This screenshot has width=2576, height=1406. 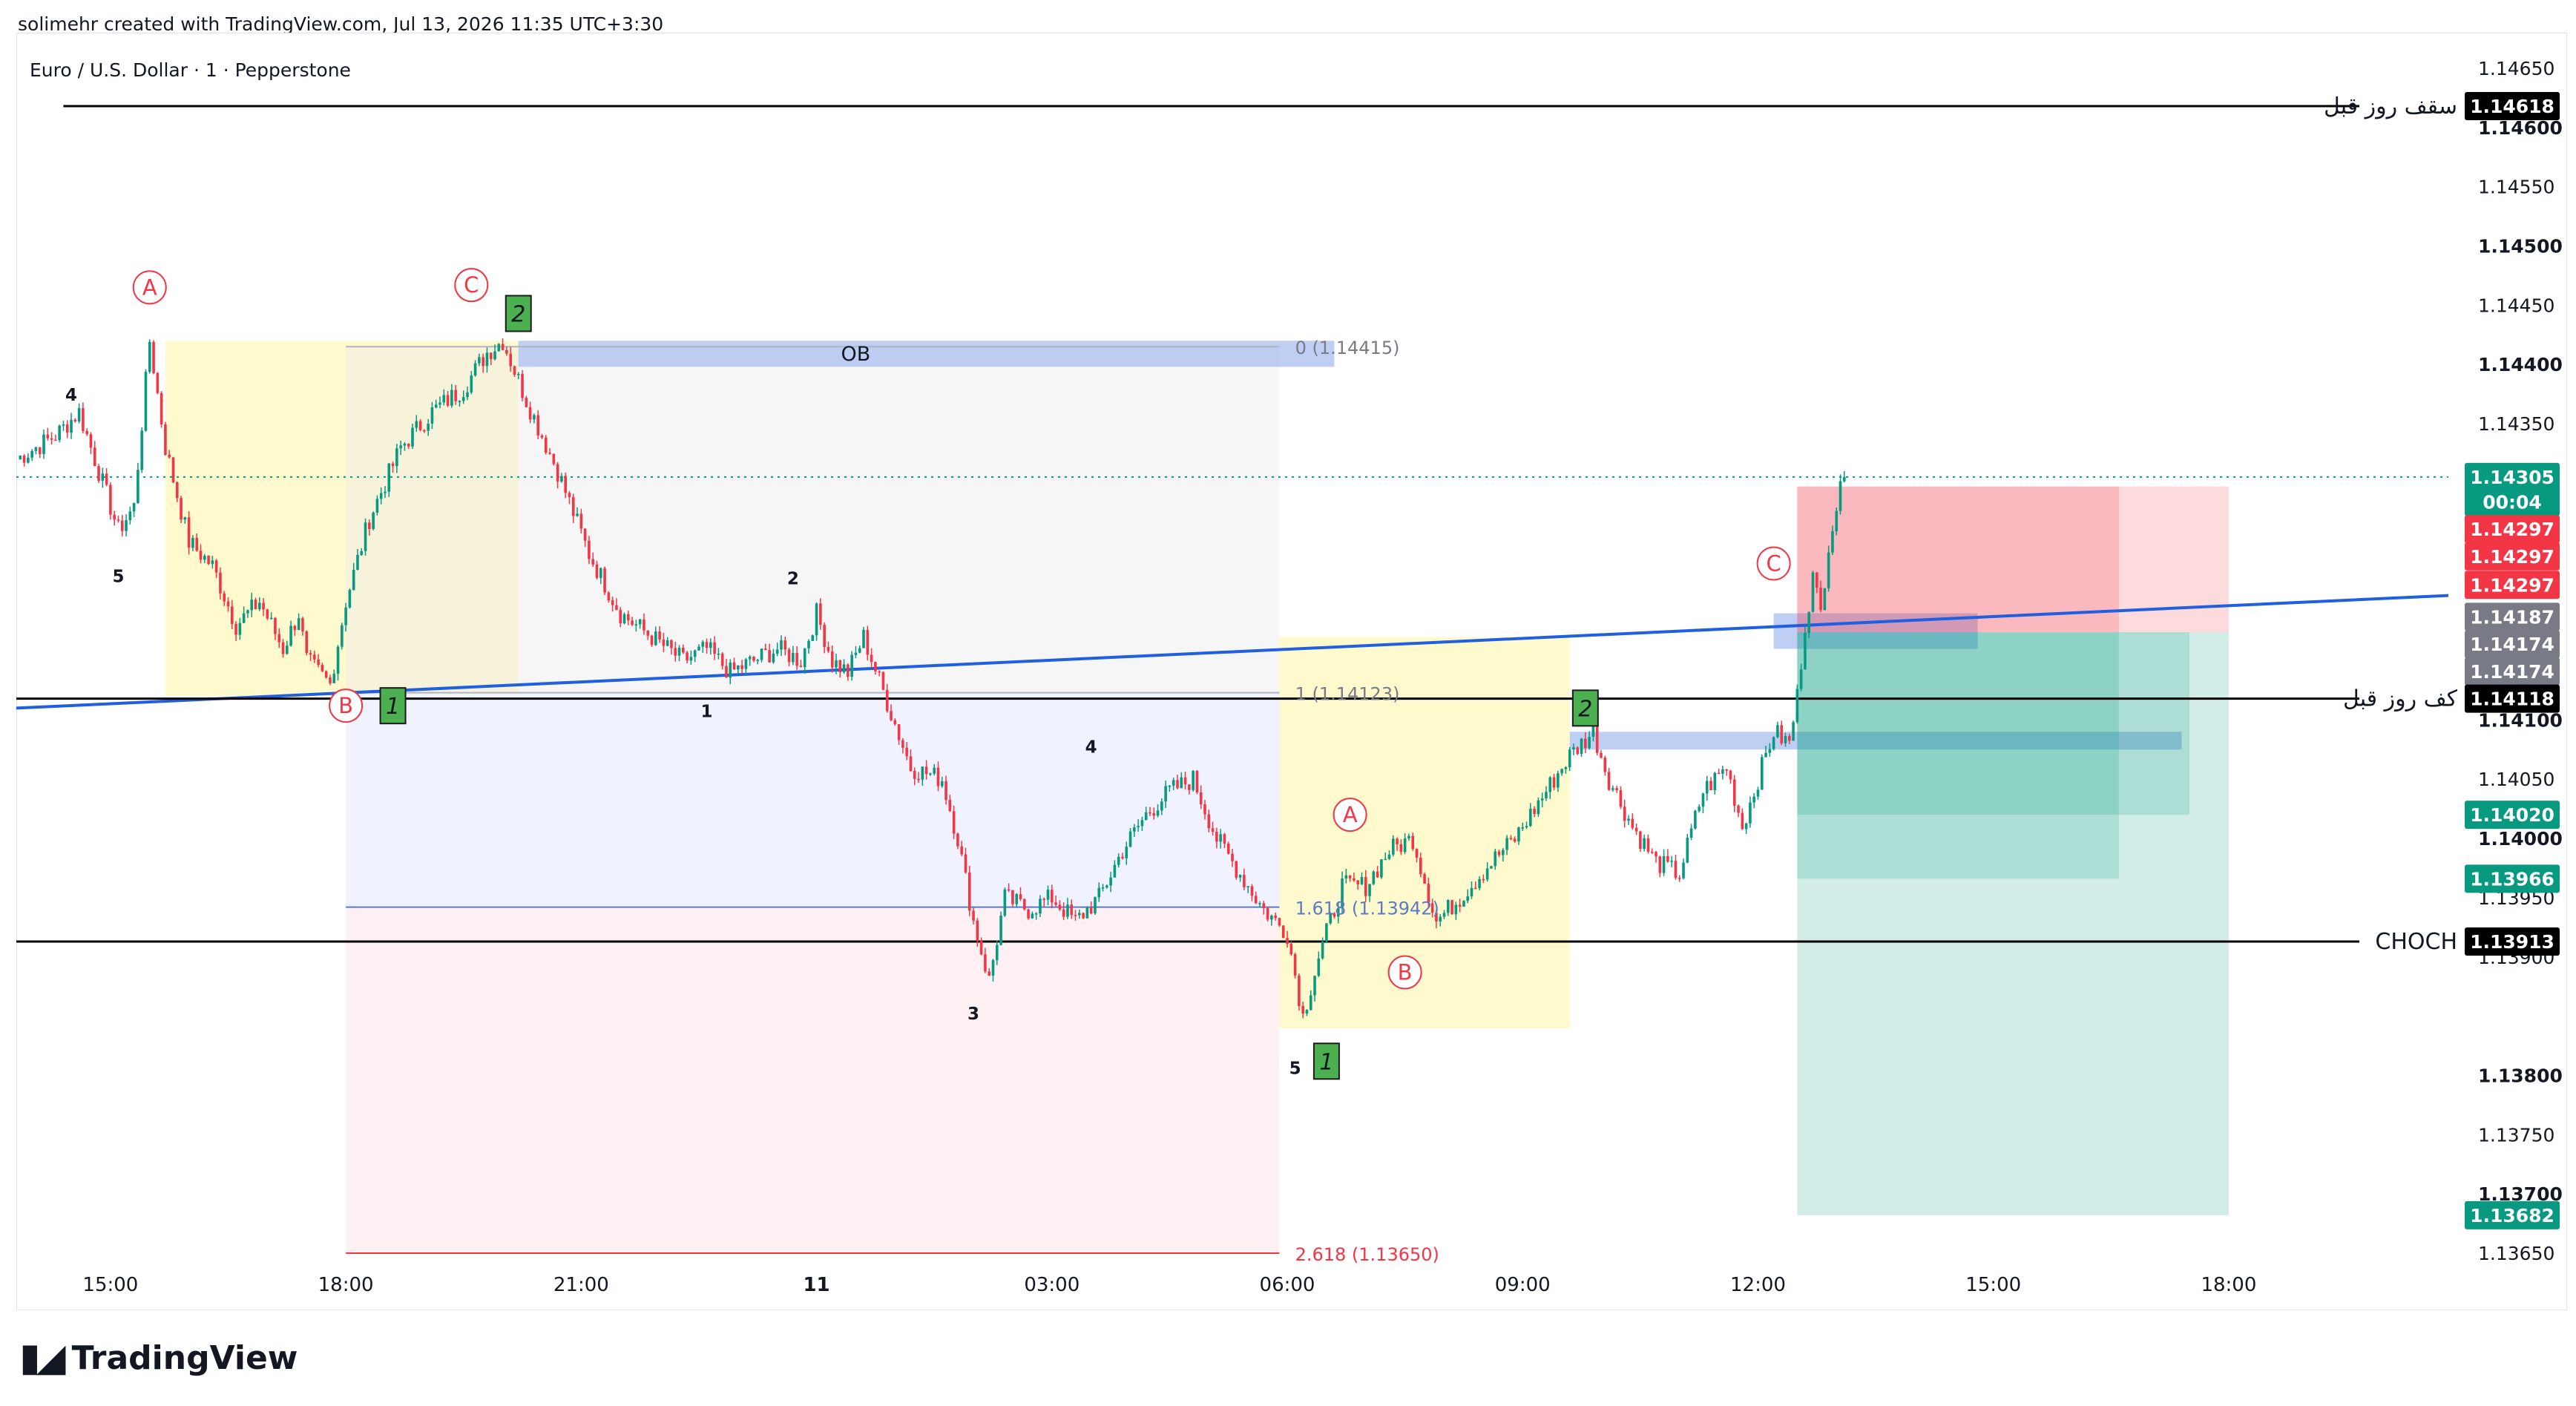 What do you see at coordinates (2228, 1285) in the screenshot?
I see `x-tick-label: 18:00` at bounding box center [2228, 1285].